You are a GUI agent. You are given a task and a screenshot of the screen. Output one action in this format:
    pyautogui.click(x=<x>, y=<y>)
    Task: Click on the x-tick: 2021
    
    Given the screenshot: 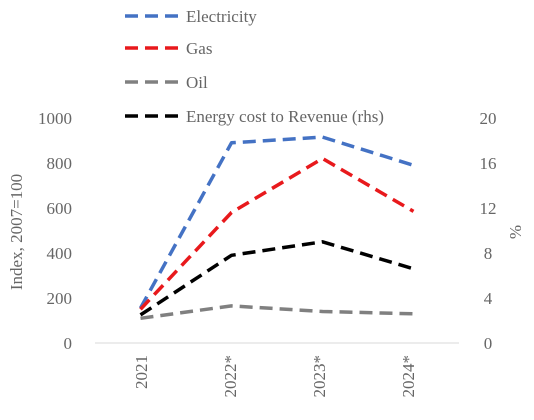 What is the action you would take?
    pyautogui.click(x=141, y=372)
    